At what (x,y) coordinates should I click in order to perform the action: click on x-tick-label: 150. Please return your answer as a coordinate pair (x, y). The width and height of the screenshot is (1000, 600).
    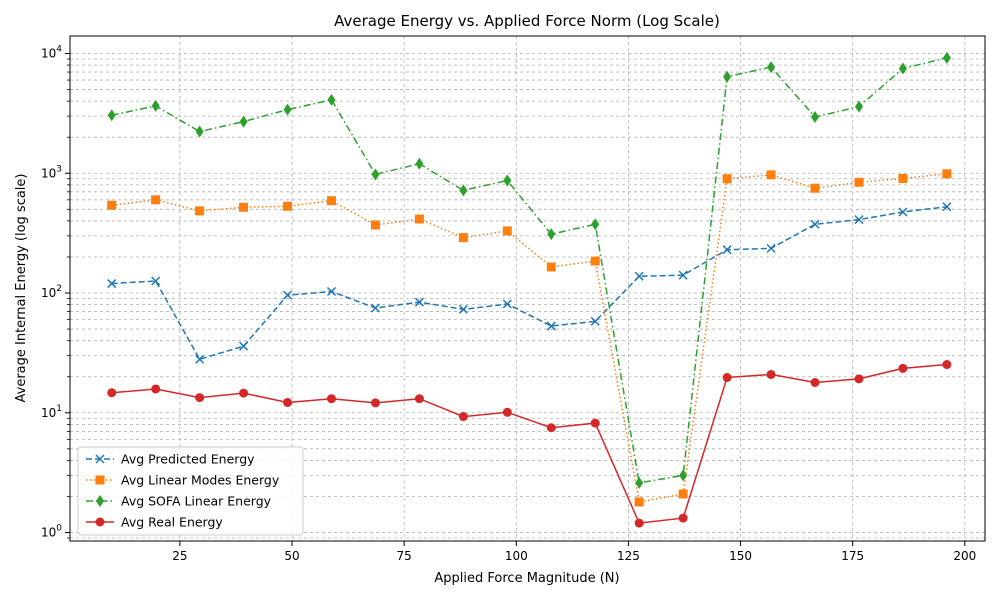
    Looking at the image, I should click on (740, 556).